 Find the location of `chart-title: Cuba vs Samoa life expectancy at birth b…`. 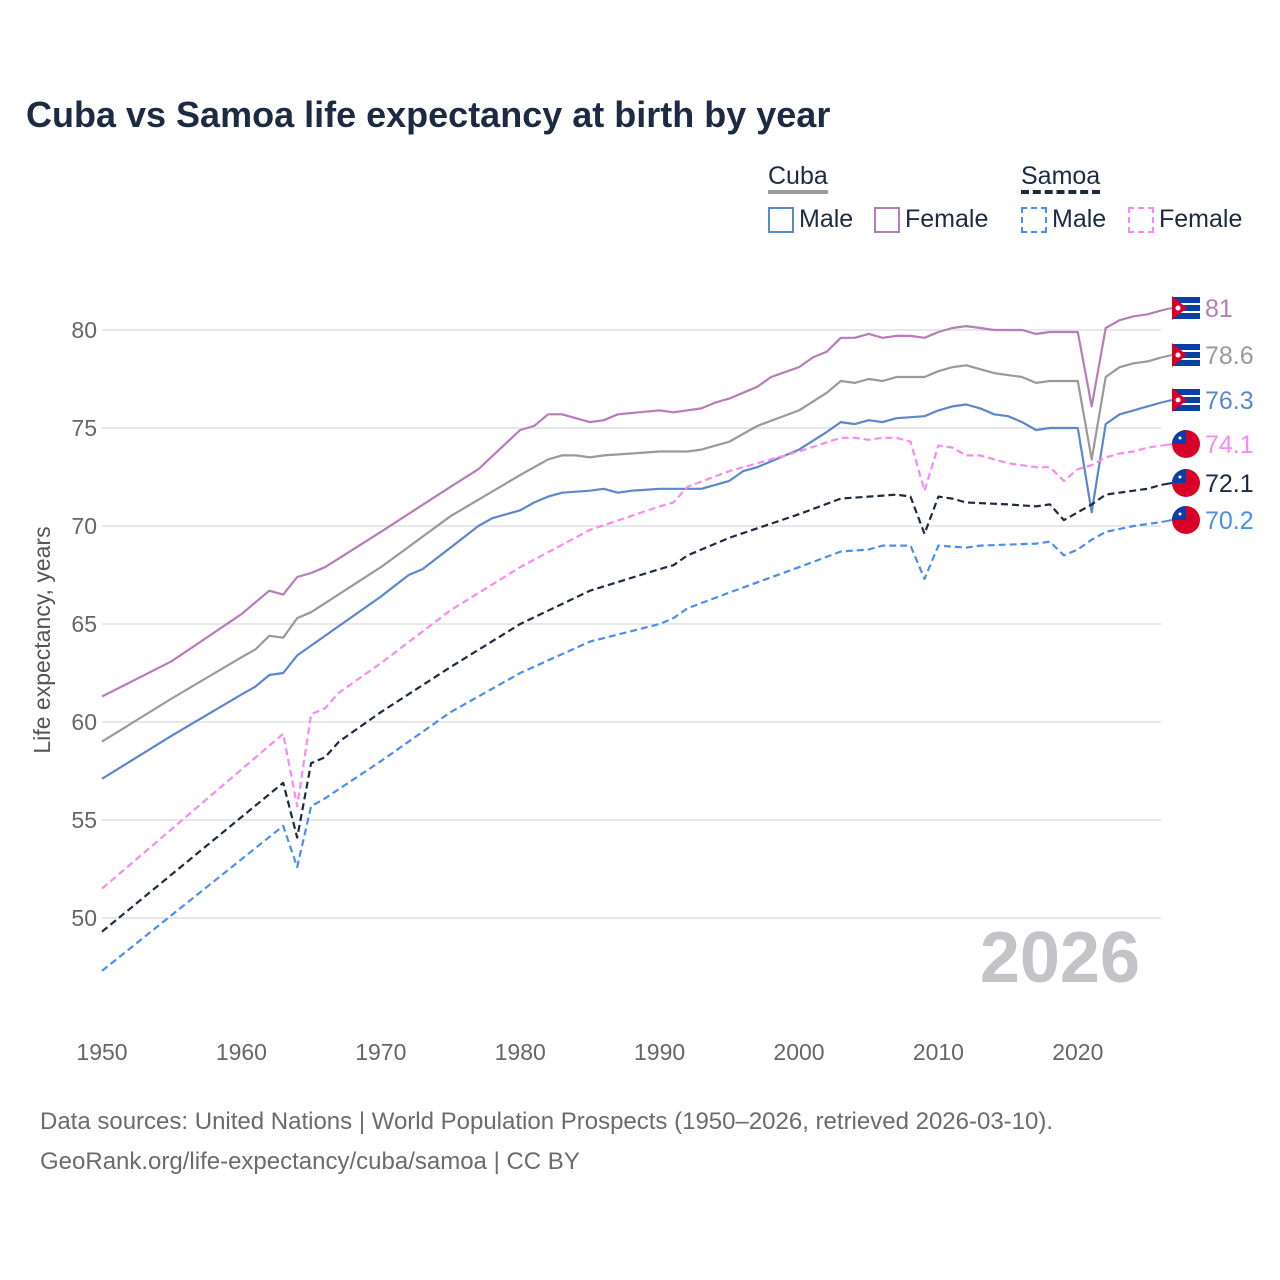

chart-title: Cuba vs Samoa life expectancy at birth b… is located at coordinates (428, 114).